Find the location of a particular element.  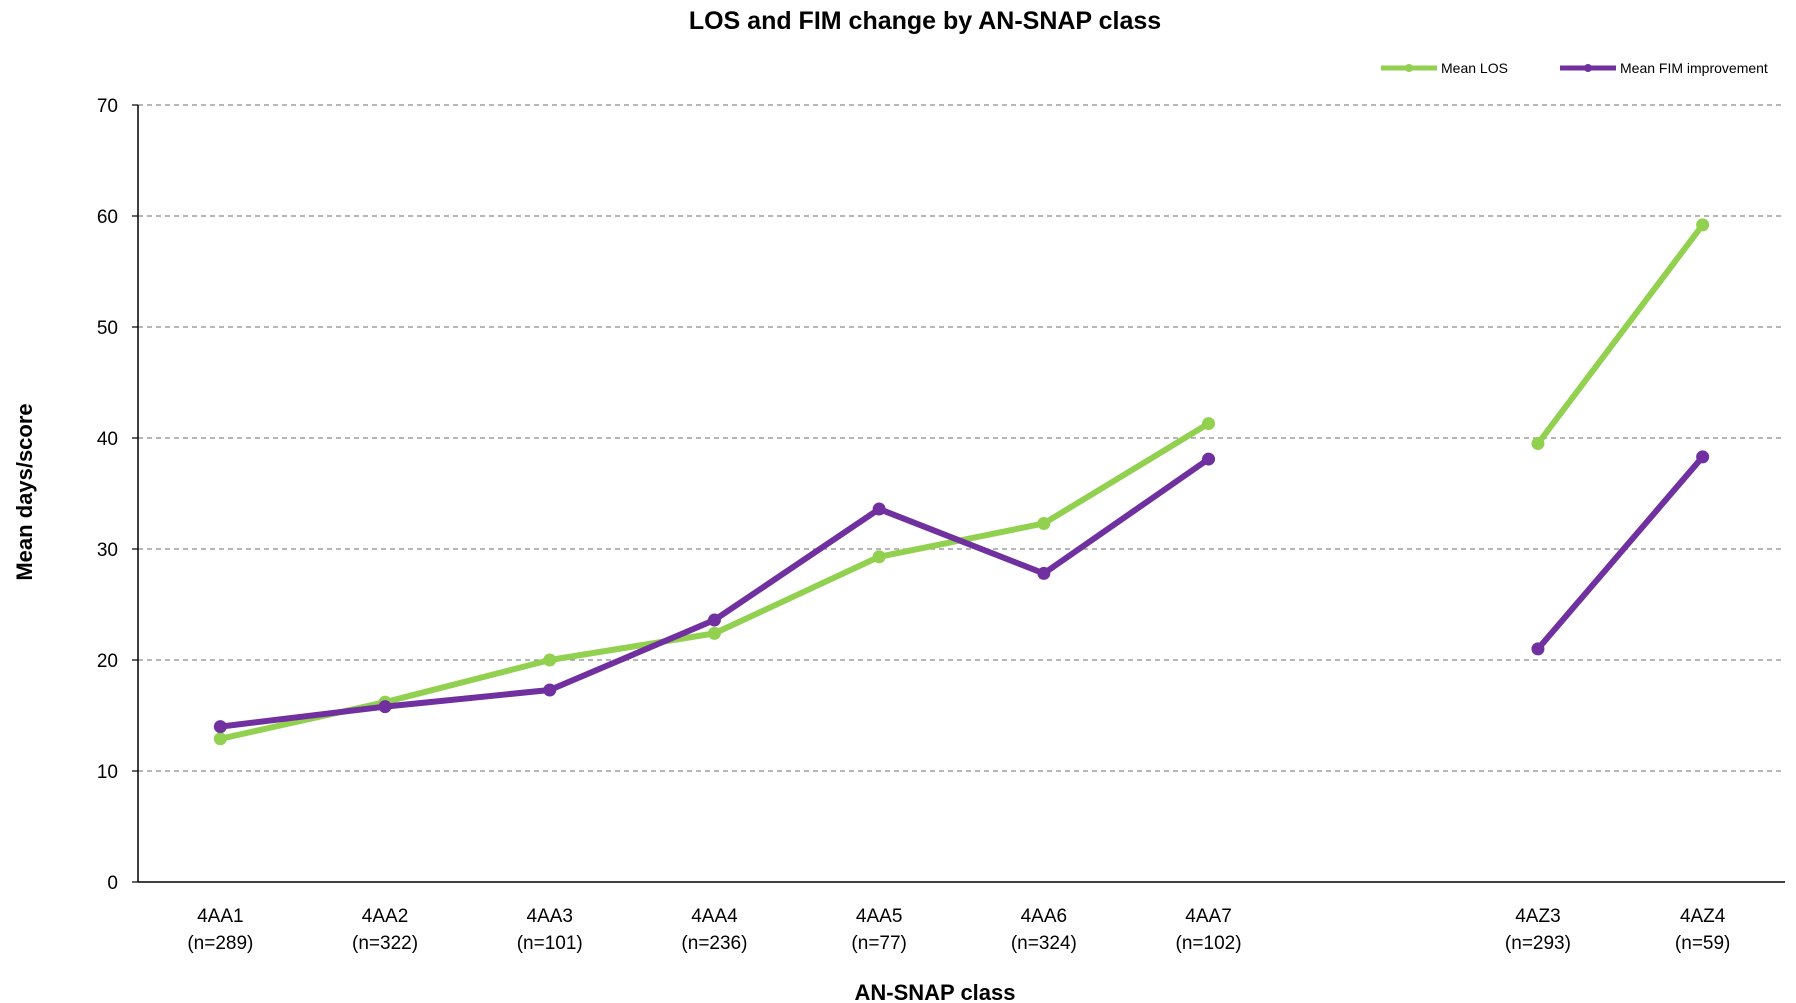

x-tick-label: 4AA1 is located at coordinates (220, 916).